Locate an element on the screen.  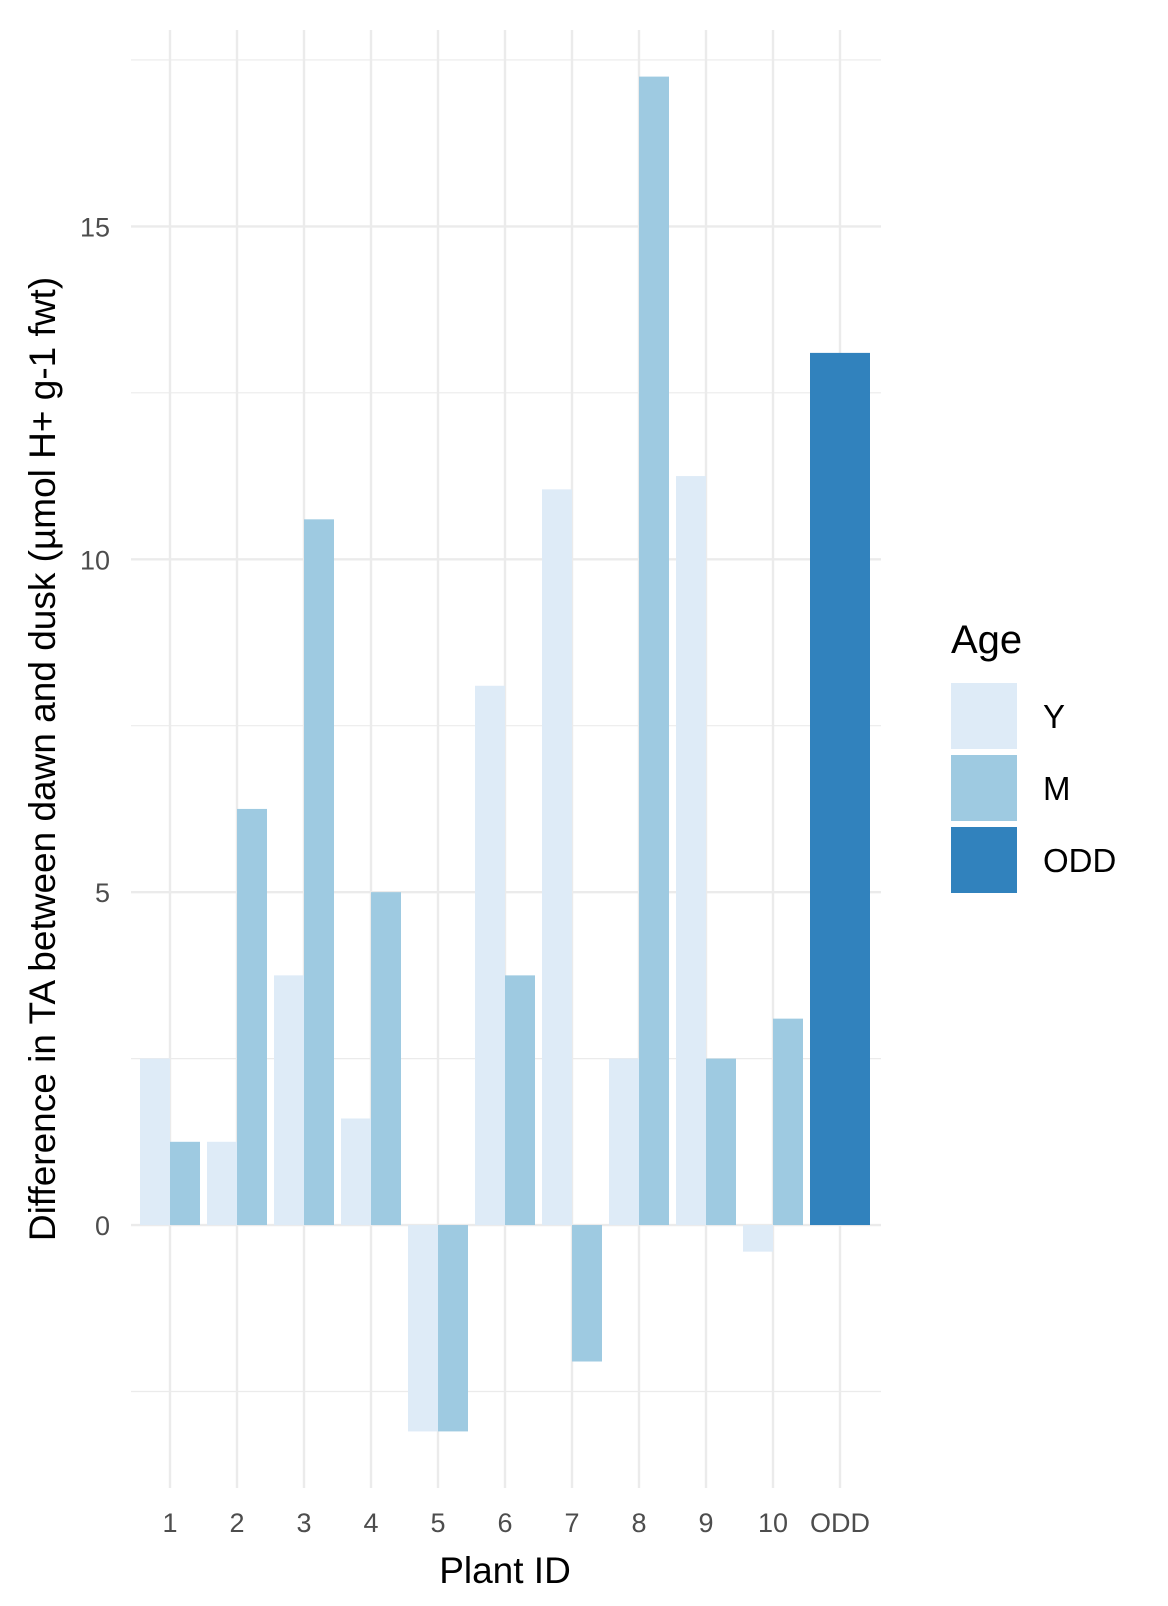
legend-label-m: M is located at coordinates (1057, 788).